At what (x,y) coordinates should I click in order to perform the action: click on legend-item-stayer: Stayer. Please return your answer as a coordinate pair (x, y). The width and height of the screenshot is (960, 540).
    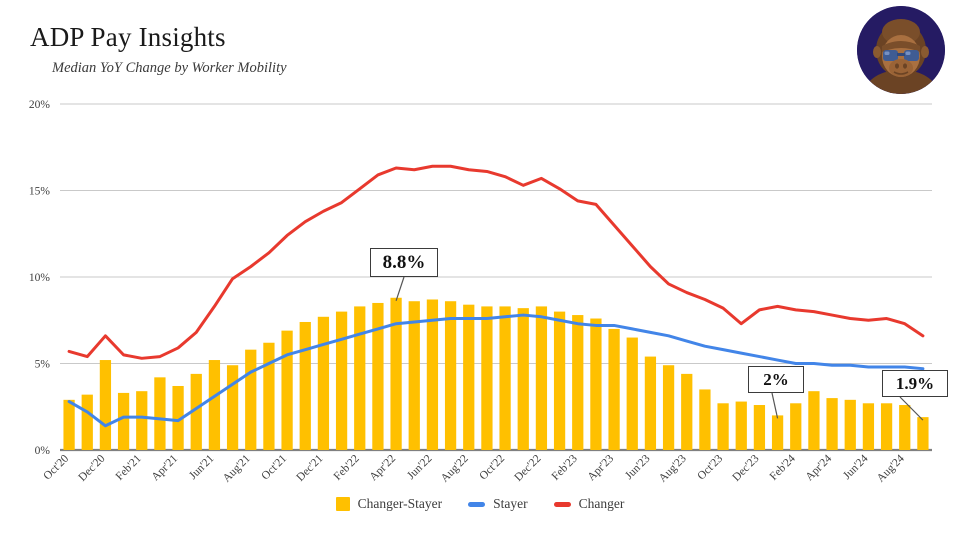
    Looking at the image, I should click on (498, 504).